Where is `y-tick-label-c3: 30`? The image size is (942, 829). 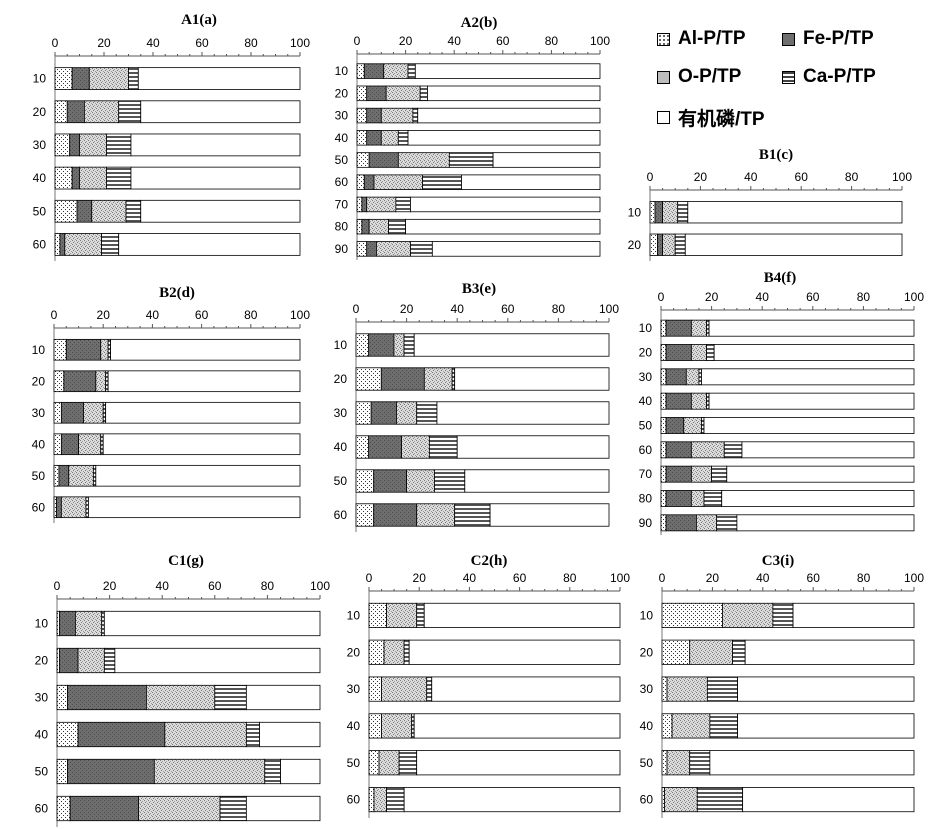
y-tick-label-c3: 30 is located at coordinates (647, 689).